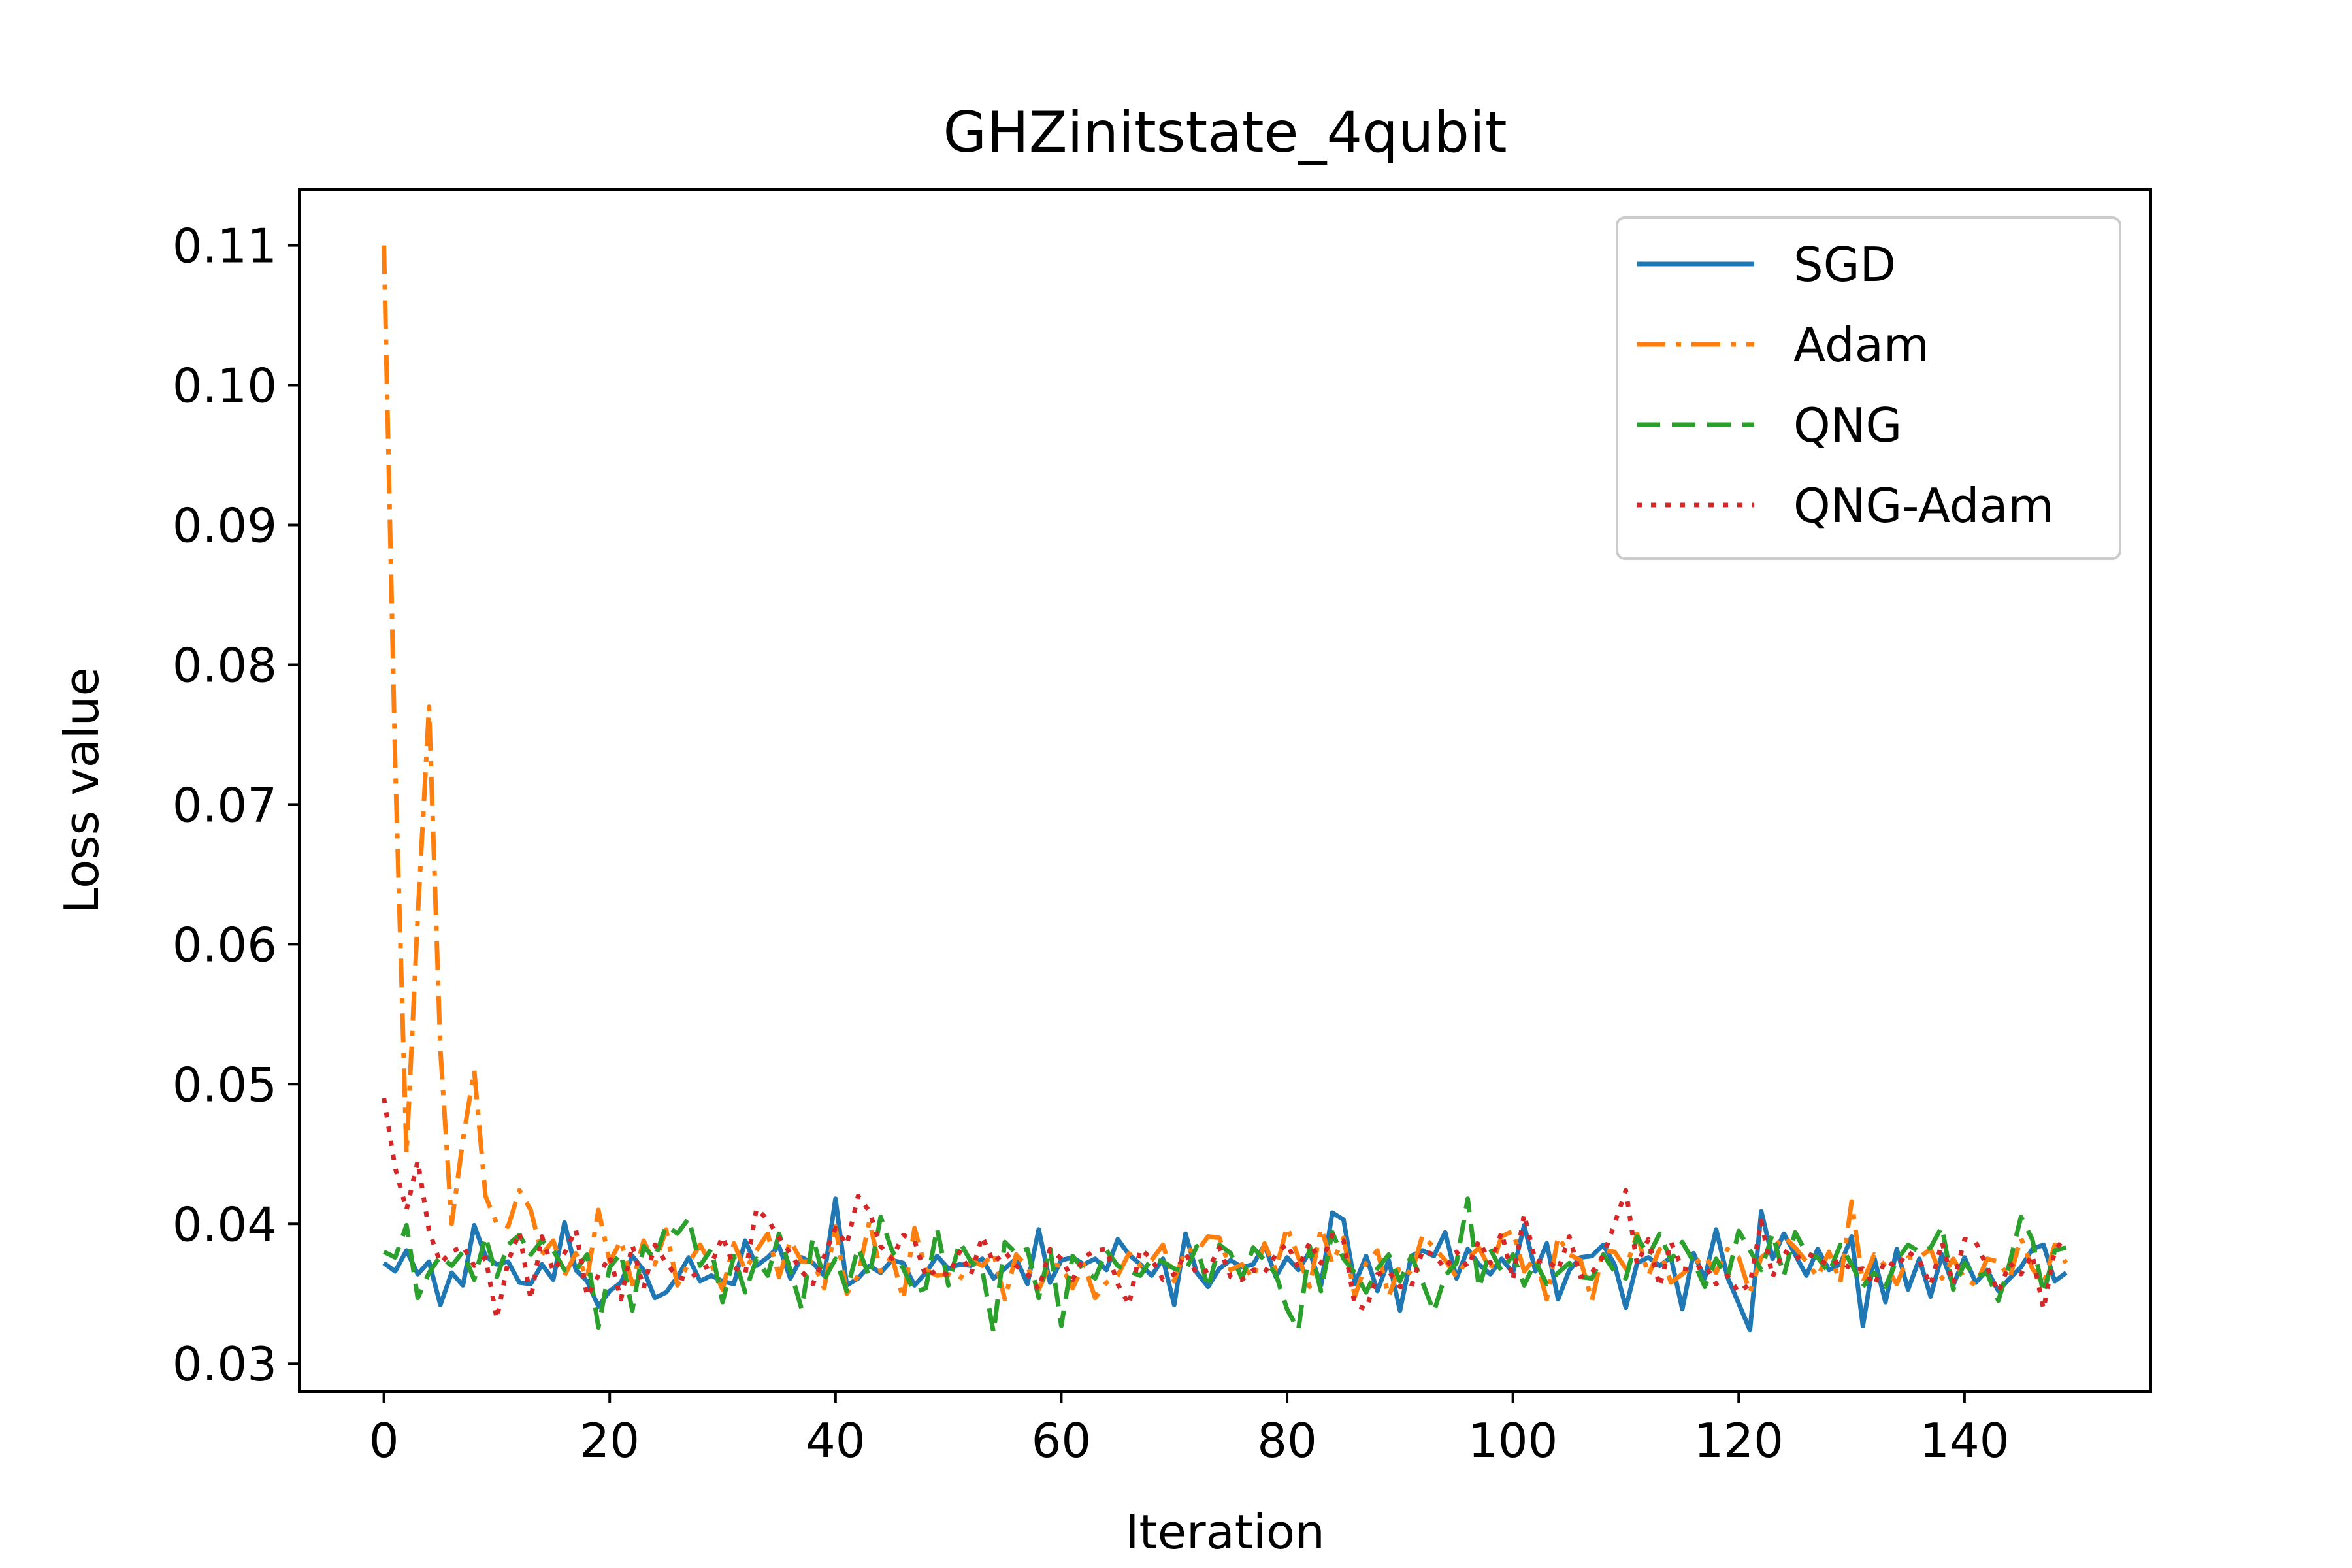 This screenshot has width=2352, height=1568. Describe the element at coordinates (1224, 1532) in the screenshot. I see `x-axis-label: Iteration` at that location.